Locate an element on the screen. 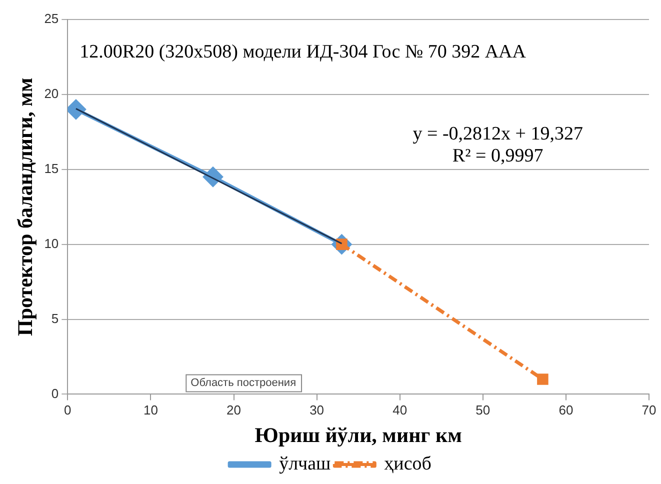 Image resolution: width=661 pixels, height=484 pixels. x-axis-title: Юриш йўли, минг км is located at coordinates (358, 434).